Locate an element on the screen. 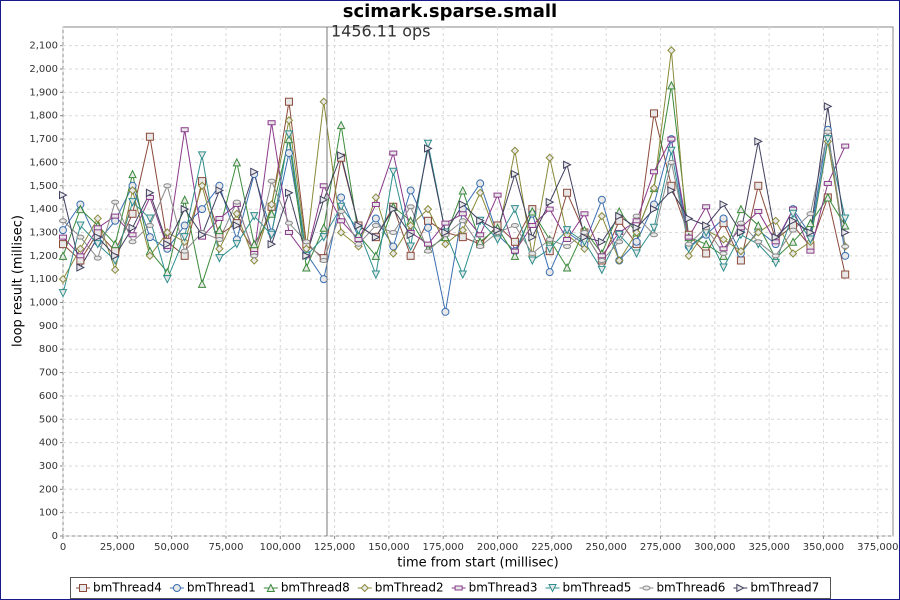 Image resolution: width=900 pixels, height=600 pixels. x-tick-label: 75,000 is located at coordinates (225, 547).